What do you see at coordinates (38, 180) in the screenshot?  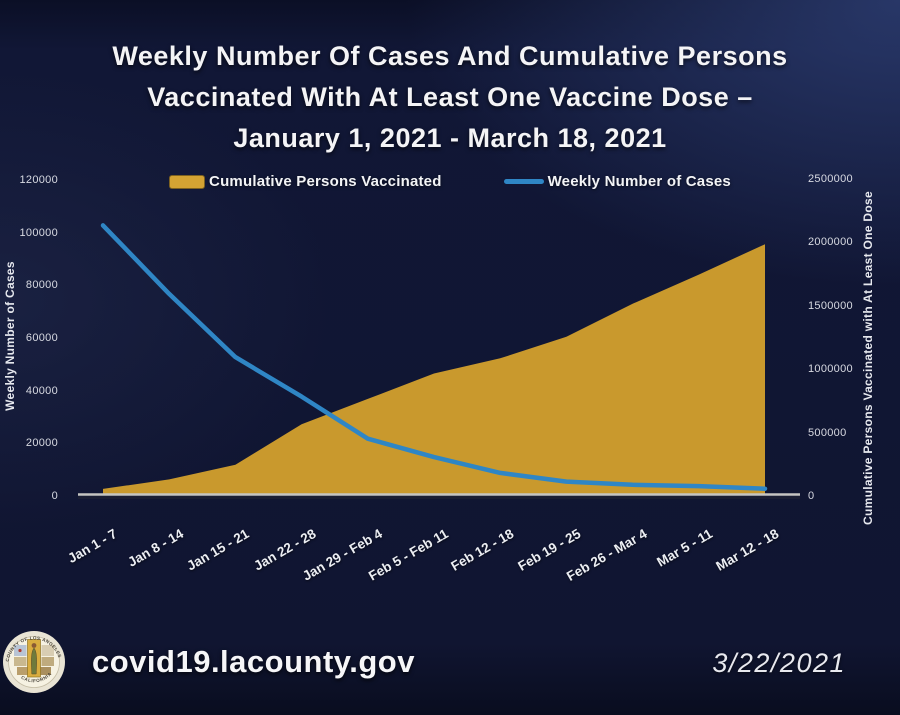 I see `y-left-tick-label: 120000` at bounding box center [38, 180].